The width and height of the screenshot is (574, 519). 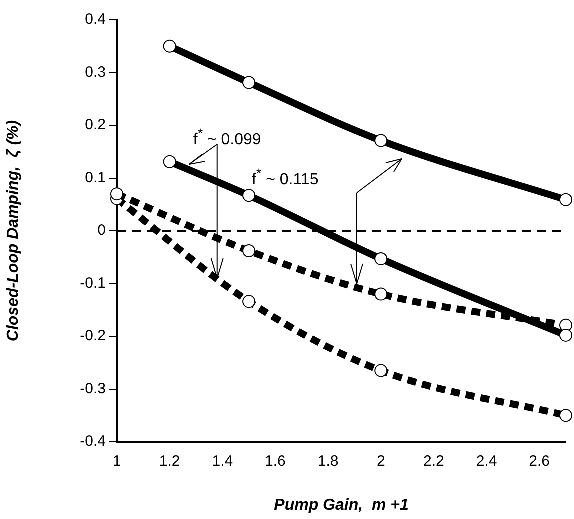 What do you see at coordinates (169, 461) in the screenshot?
I see `x-tick-label: 1.2` at bounding box center [169, 461].